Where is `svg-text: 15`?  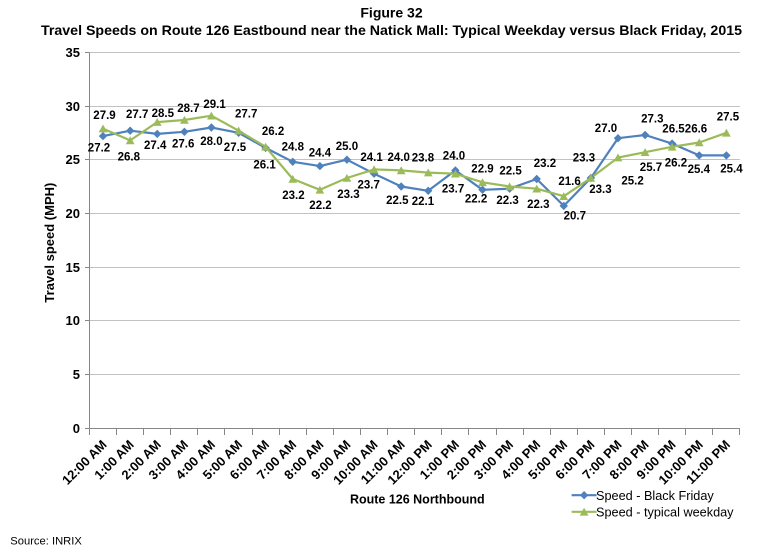
svg-text: 15 is located at coordinates (73, 267).